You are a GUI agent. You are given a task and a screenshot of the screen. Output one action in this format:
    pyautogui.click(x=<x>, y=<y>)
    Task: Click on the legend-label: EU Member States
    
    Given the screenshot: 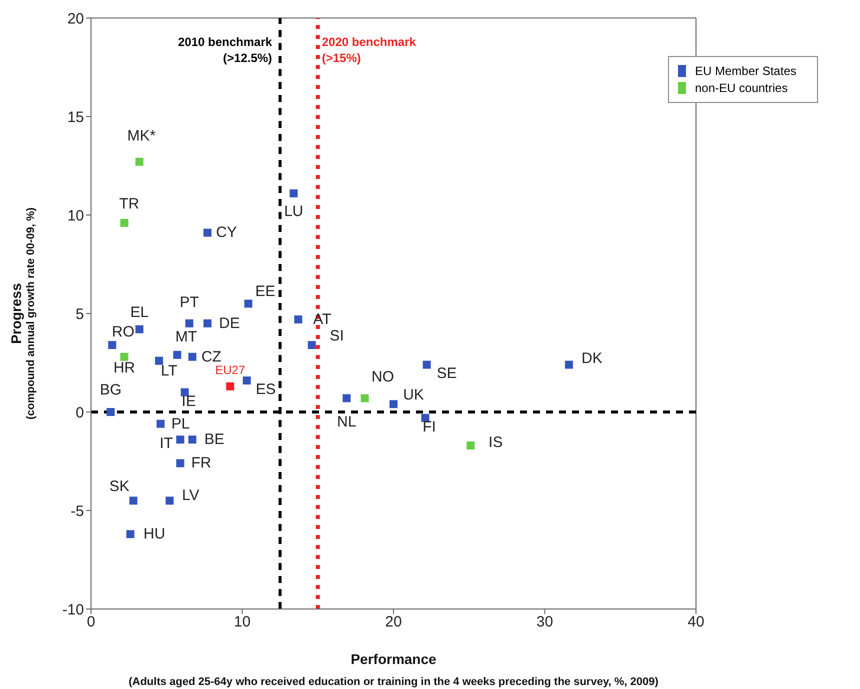 What is the action you would take?
    pyautogui.click(x=745, y=71)
    